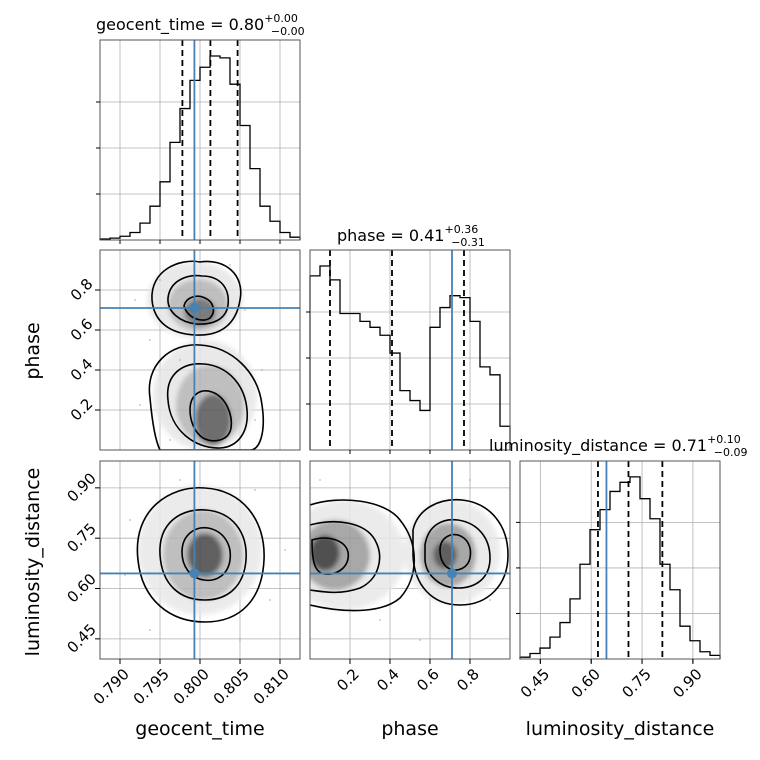 This screenshot has width=760, height=760. What do you see at coordinates (33, 562) in the screenshot?
I see `y-axis-label-luminosity-distance: luminosity_distance` at bounding box center [33, 562].